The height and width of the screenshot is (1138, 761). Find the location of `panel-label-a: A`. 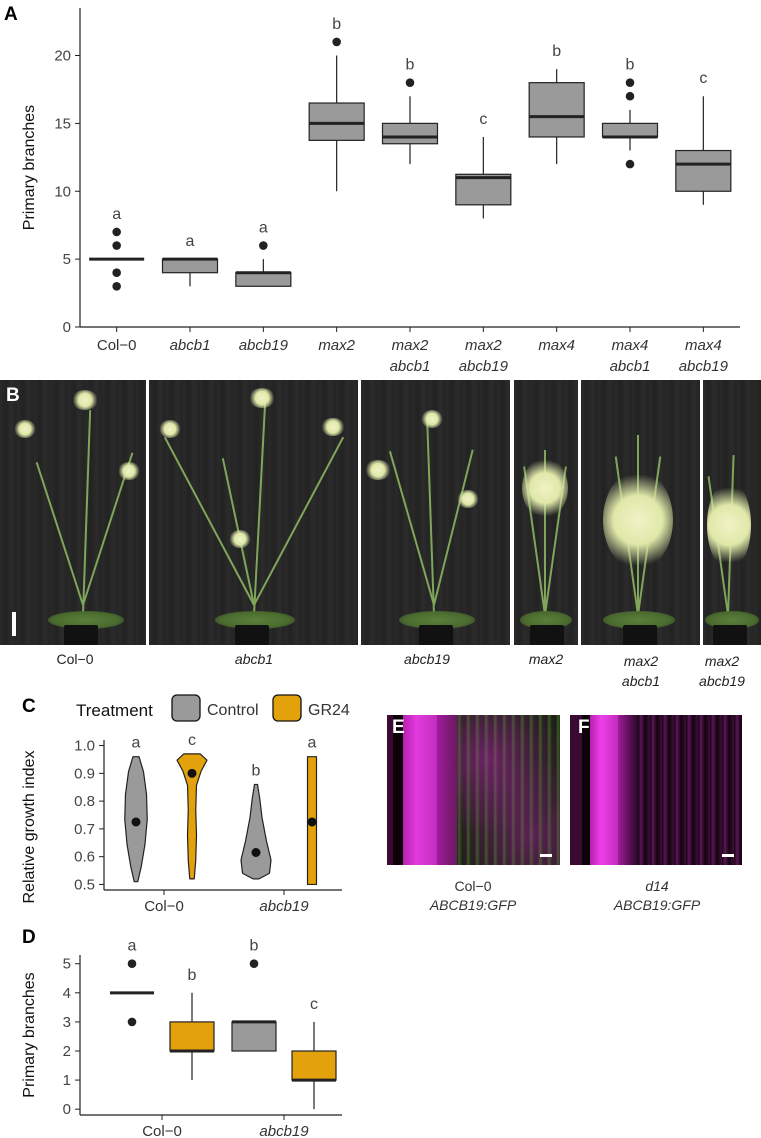

panel-label-a: A is located at coordinates (11, 14).